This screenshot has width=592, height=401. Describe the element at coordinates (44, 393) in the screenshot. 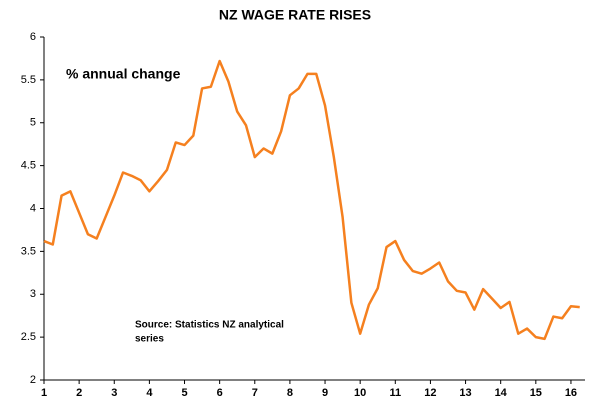

I see `x-tick-label: 1` at that location.